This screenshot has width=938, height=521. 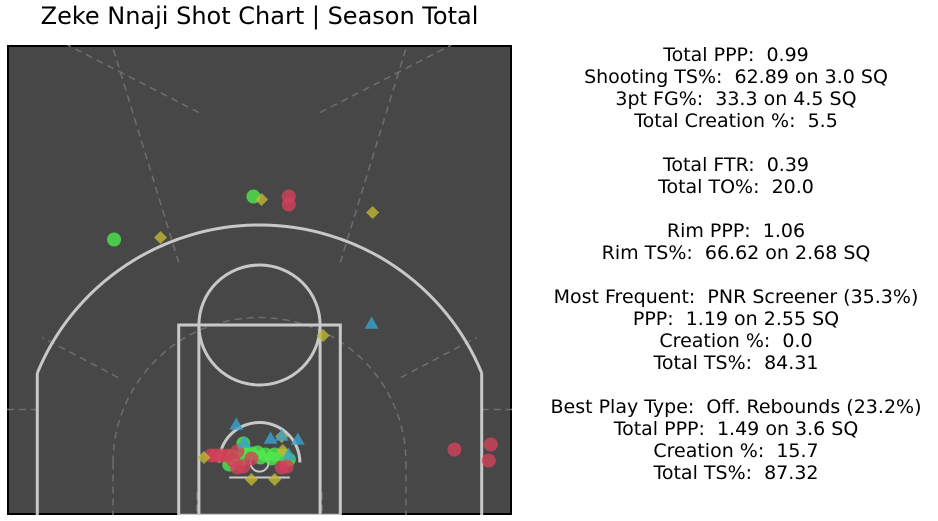 What do you see at coordinates (736, 451) in the screenshot?
I see `stat-line: Creation %: 15.7` at bounding box center [736, 451].